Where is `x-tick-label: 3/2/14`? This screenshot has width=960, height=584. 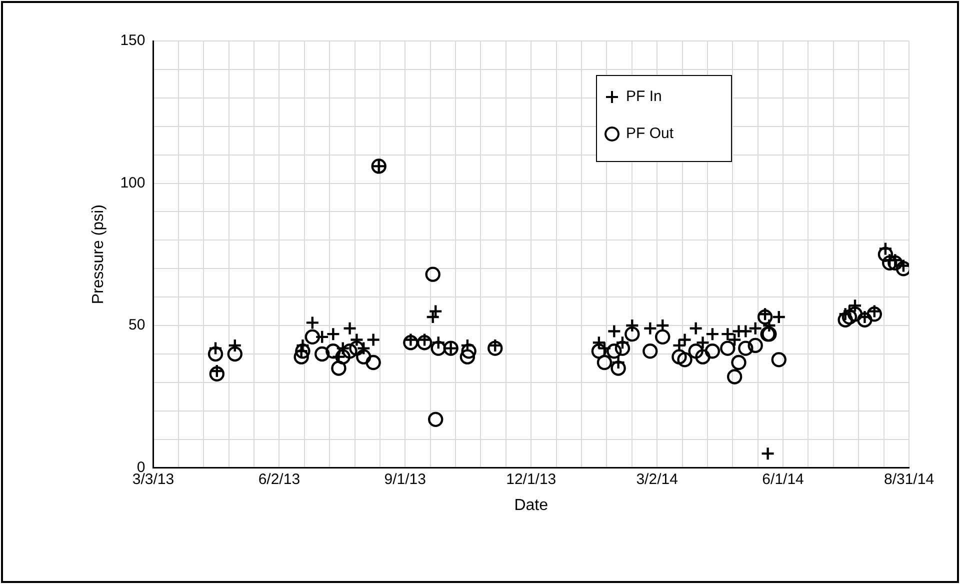
x-tick-label: 3/2/14 is located at coordinates (657, 479).